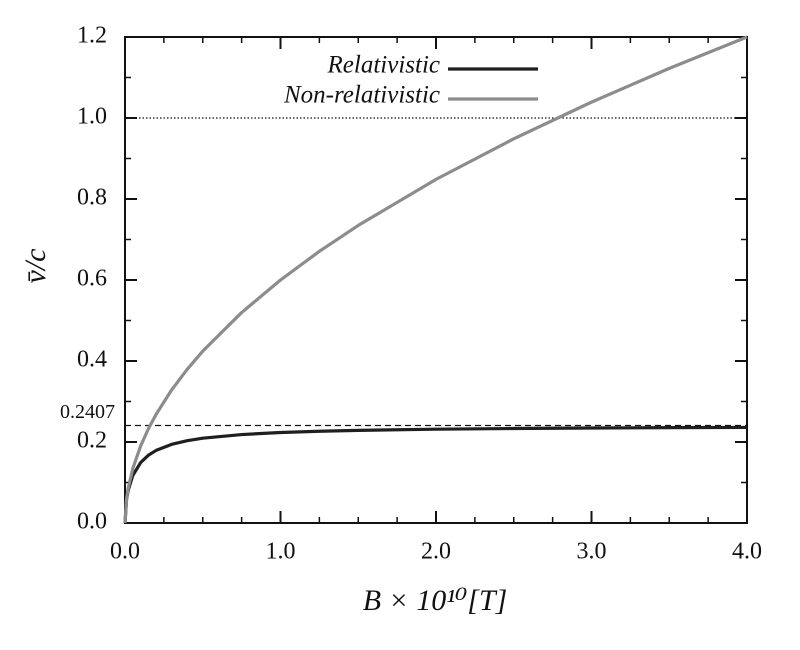  What do you see at coordinates (35, 266) in the screenshot?
I see `y-axis-label: v̄/c` at bounding box center [35, 266].